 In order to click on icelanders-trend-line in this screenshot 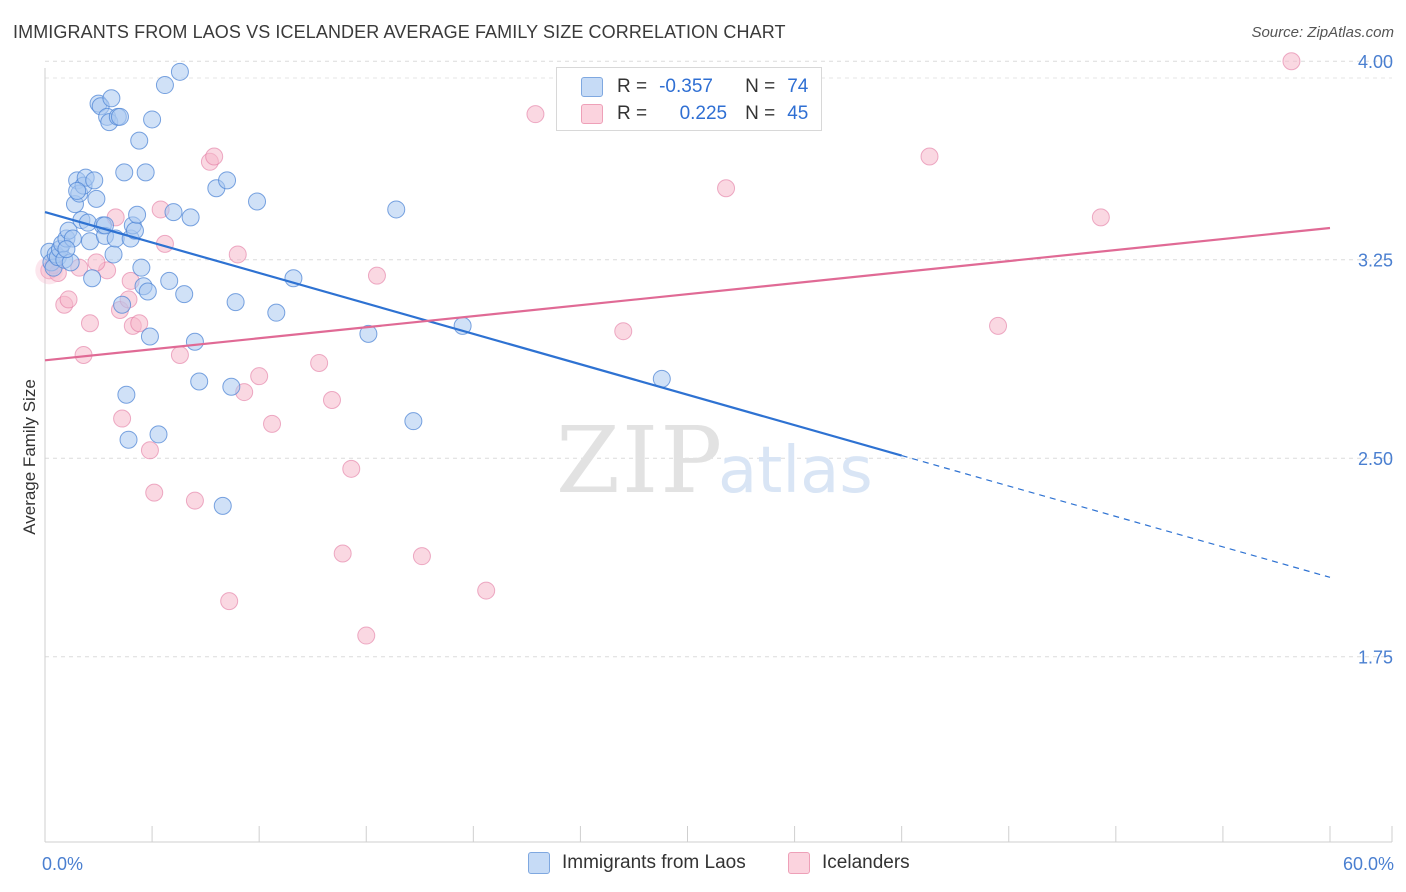, I will do `click(687, 294)`.